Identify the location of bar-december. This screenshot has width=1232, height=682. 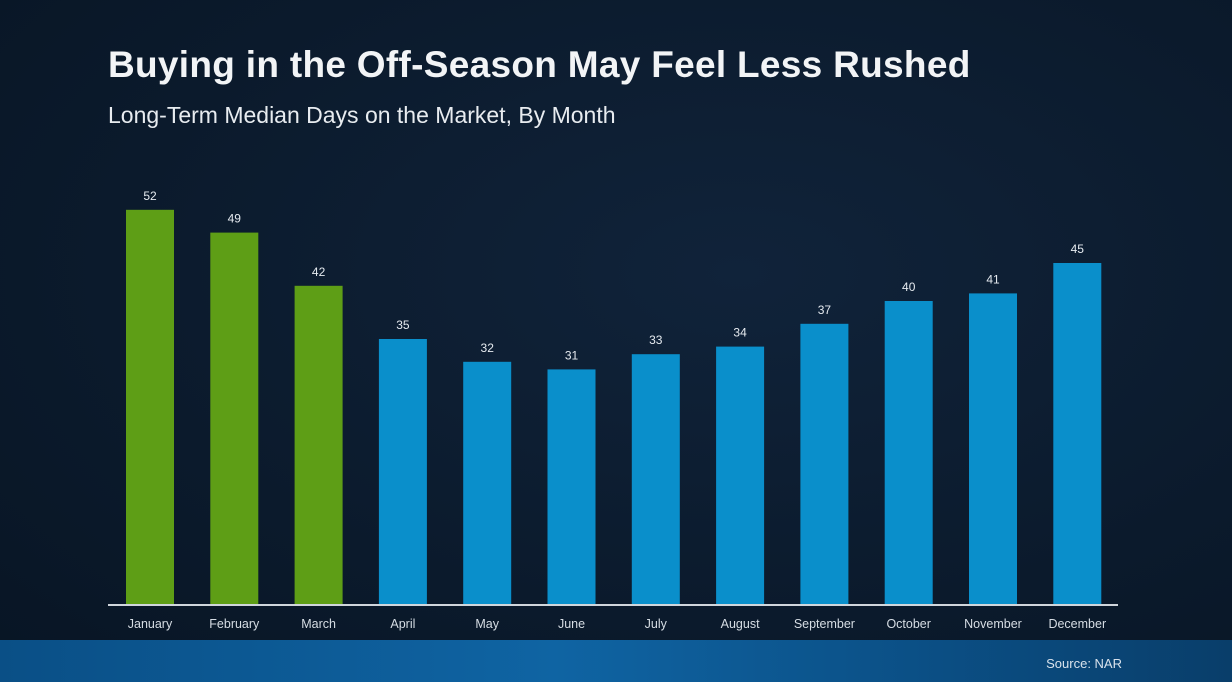
(1077, 434).